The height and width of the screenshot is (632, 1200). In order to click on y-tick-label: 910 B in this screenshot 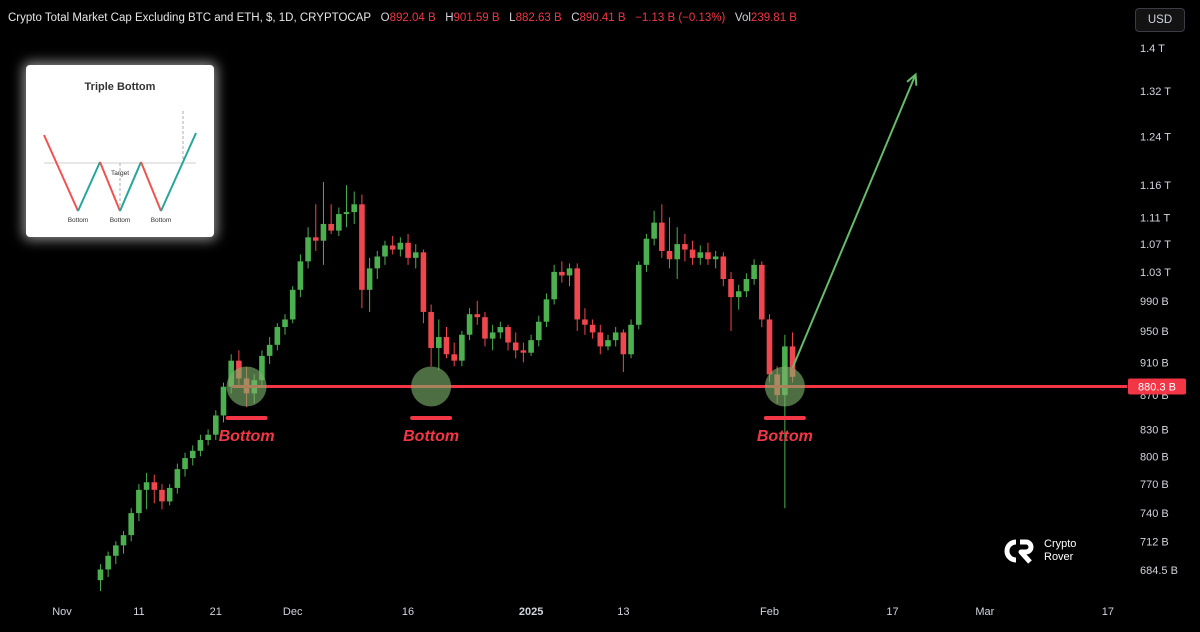, I will do `click(1154, 363)`.